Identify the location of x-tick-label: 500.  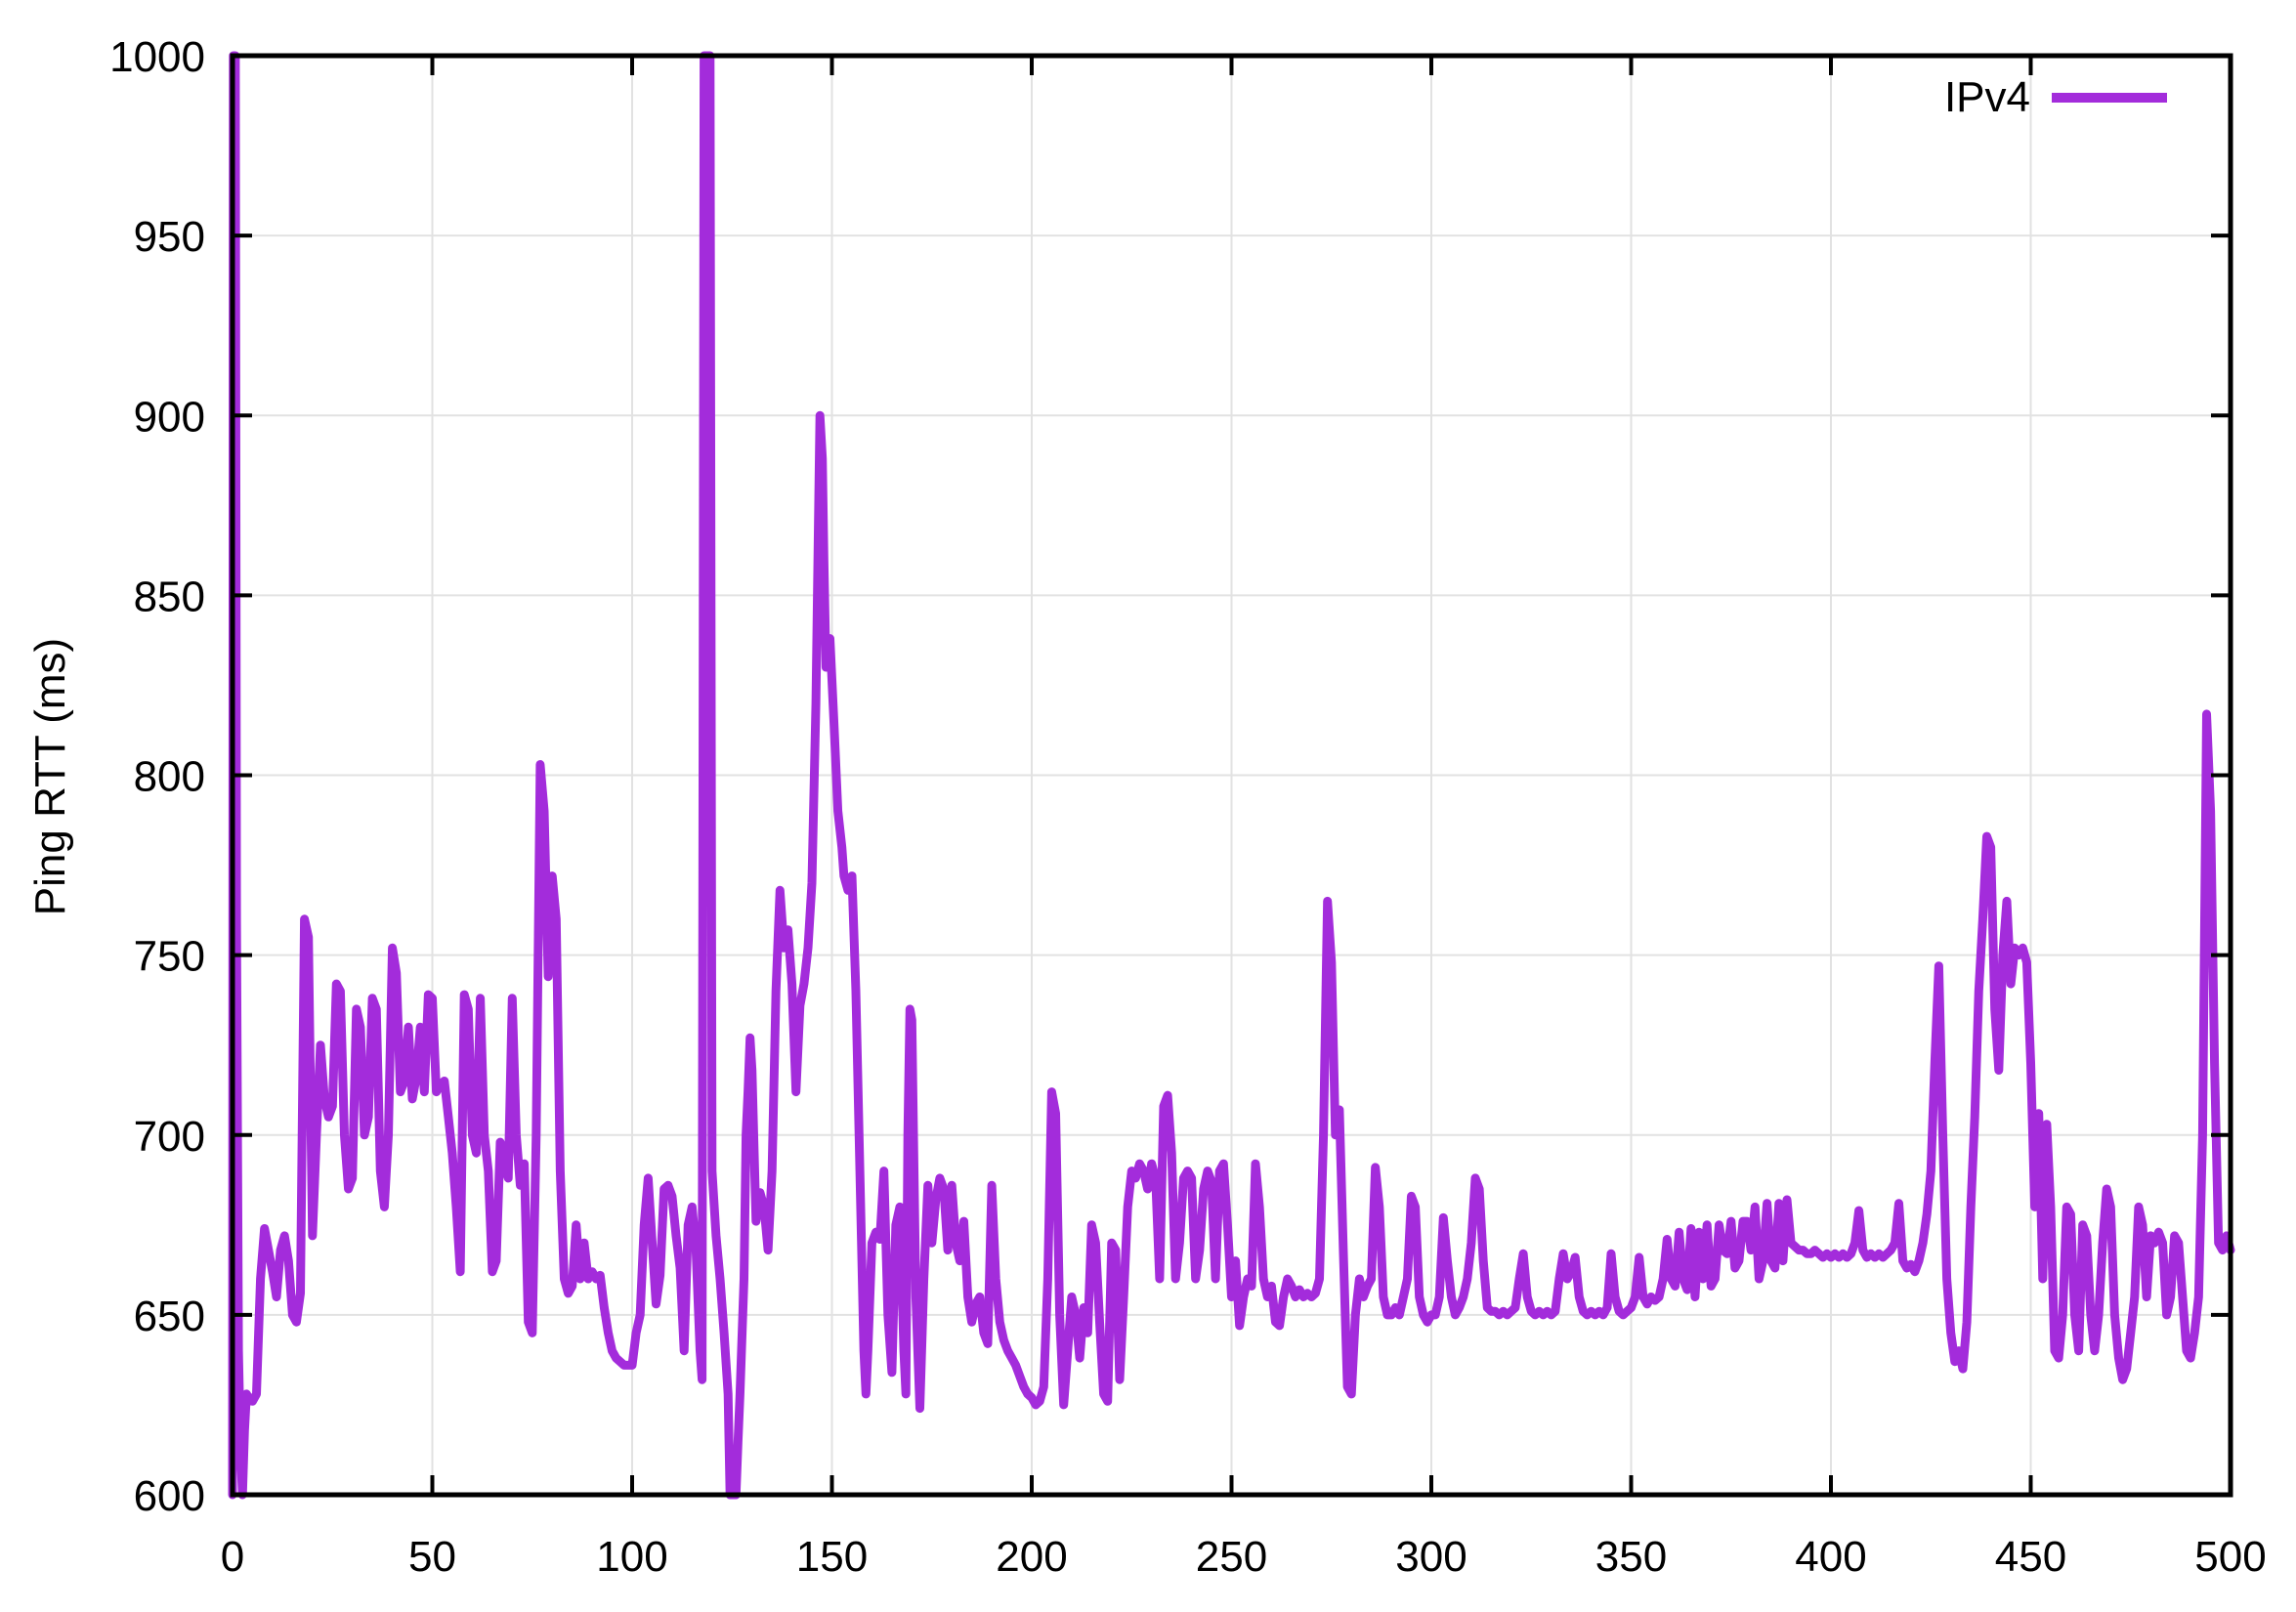
(2230, 1557).